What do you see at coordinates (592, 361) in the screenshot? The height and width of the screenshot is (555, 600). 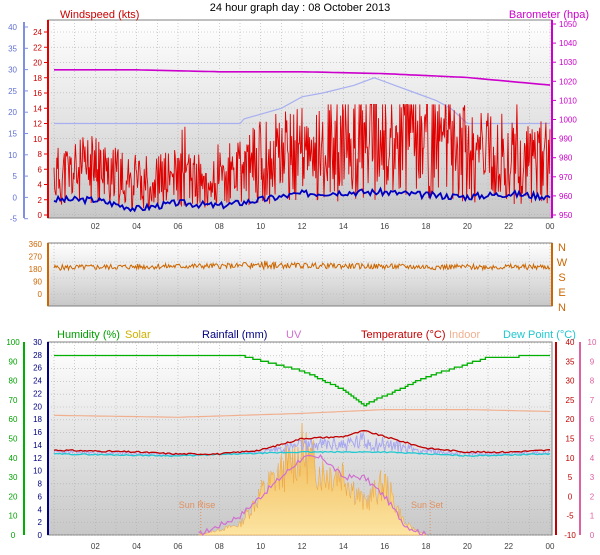 I see `uv-tick-label: 9` at bounding box center [592, 361].